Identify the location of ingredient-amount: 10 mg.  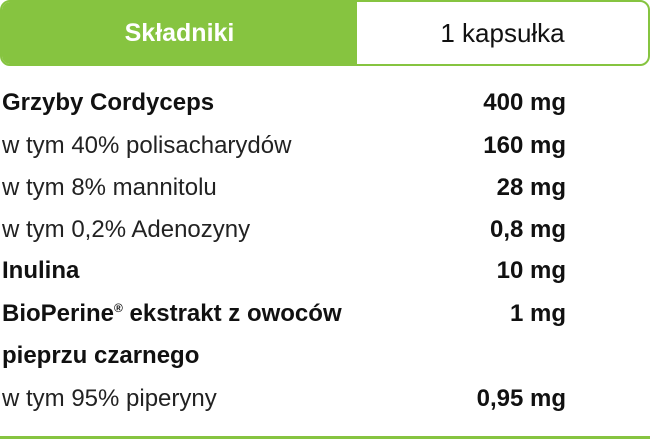
(531, 270).